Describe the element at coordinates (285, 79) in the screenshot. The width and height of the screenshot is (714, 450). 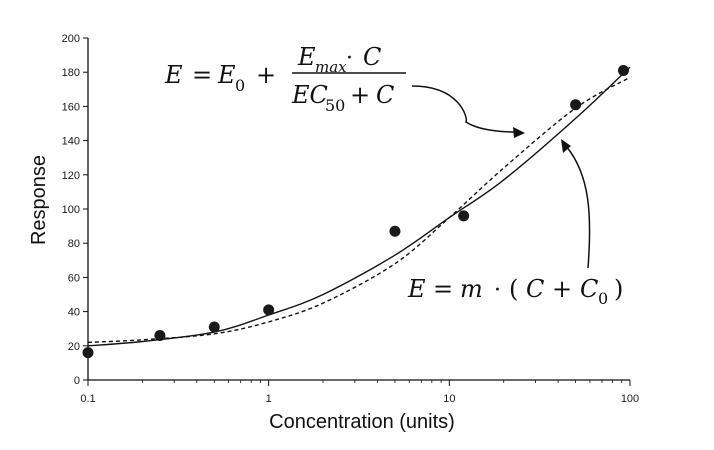
I see `equation-emax: E = E 0 + E max · C EC 50 + C` at that location.